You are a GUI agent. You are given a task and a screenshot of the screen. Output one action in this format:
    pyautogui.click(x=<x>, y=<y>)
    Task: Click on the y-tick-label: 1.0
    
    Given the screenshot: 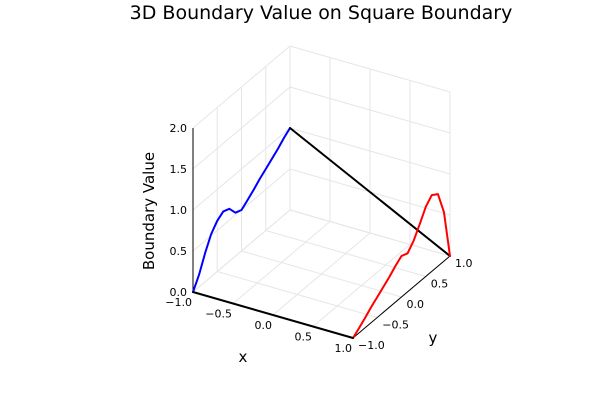 What is the action you would take?
    pyautogui.click(x=464, y=263)
    